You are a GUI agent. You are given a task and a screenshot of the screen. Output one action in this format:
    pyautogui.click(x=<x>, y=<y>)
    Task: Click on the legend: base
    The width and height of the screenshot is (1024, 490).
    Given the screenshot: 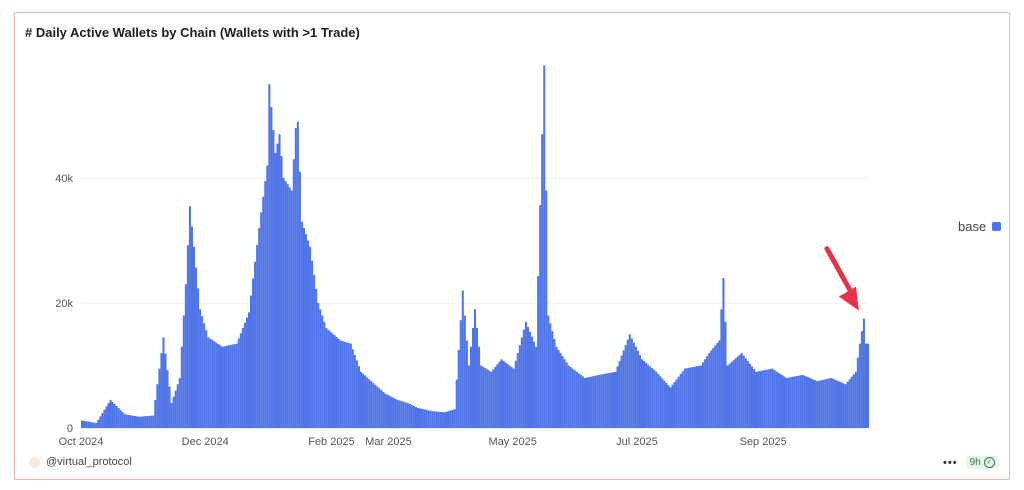 What is the action you would take?
    pyautogui.click(x=980, y=226)
    